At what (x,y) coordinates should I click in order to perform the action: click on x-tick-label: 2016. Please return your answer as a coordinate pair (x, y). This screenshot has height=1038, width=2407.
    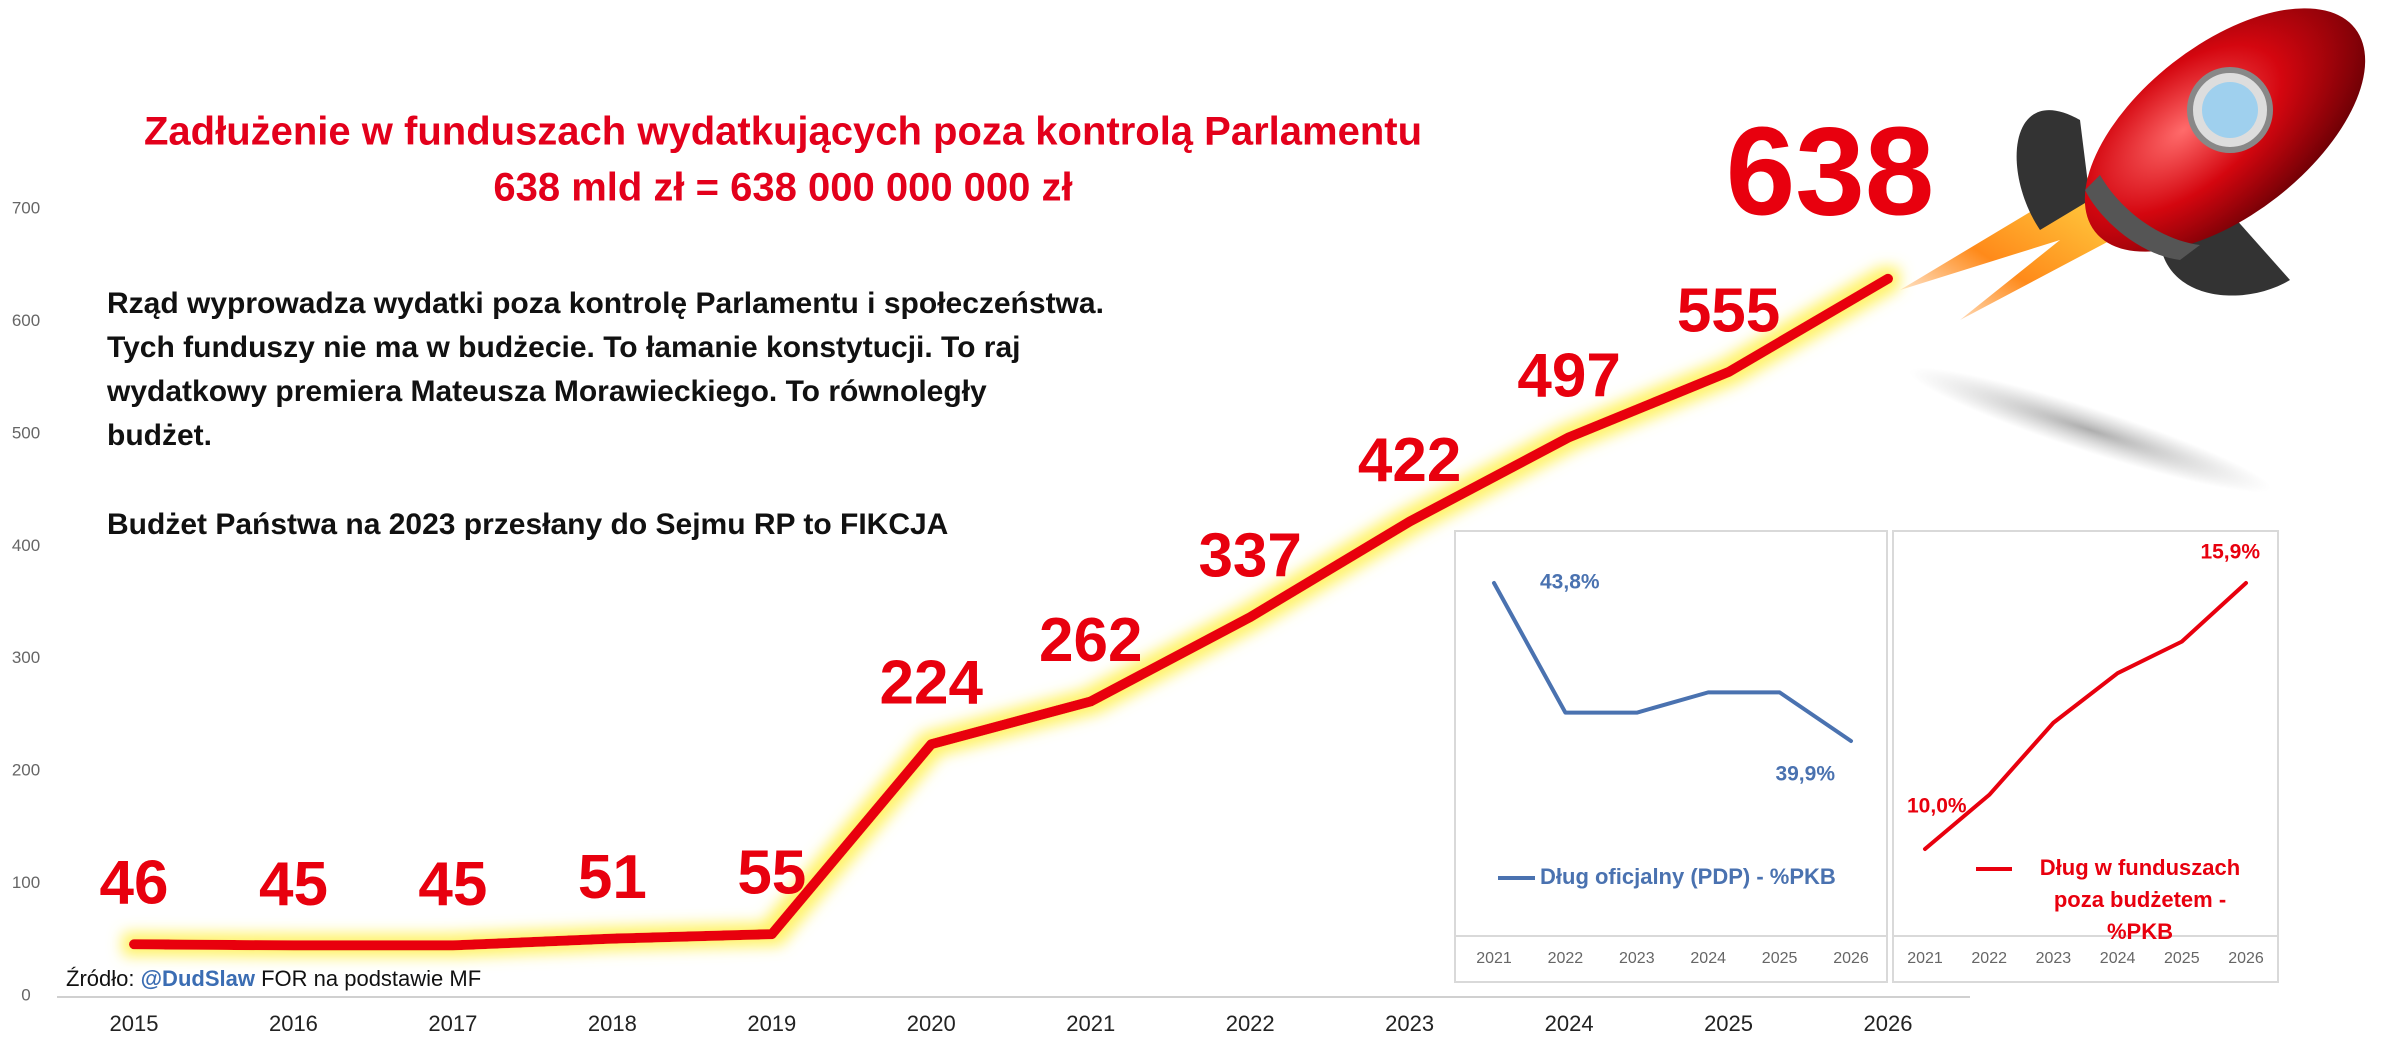
    Looking at the image, I should click on (293, 1023).